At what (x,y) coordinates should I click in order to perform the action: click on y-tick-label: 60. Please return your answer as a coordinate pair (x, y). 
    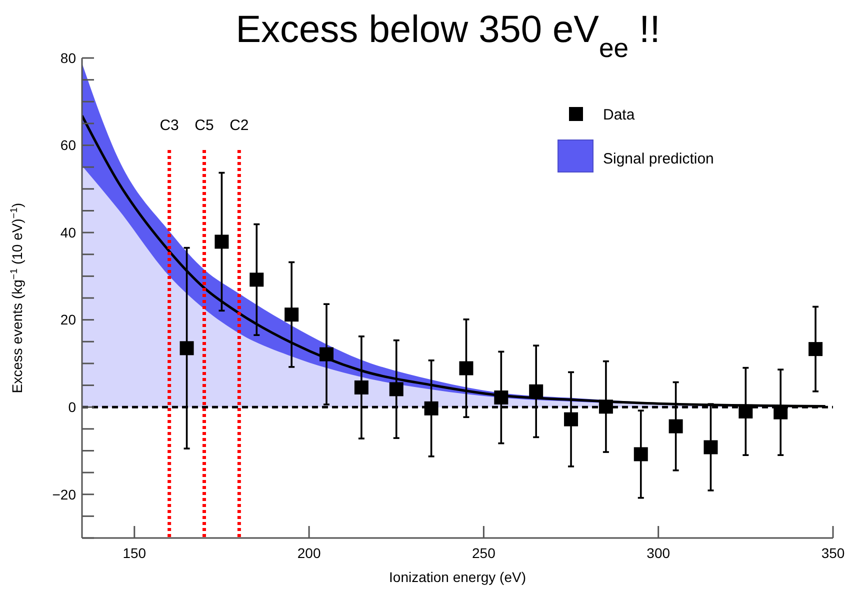
    Looking at the image, I should click on (68, 145).